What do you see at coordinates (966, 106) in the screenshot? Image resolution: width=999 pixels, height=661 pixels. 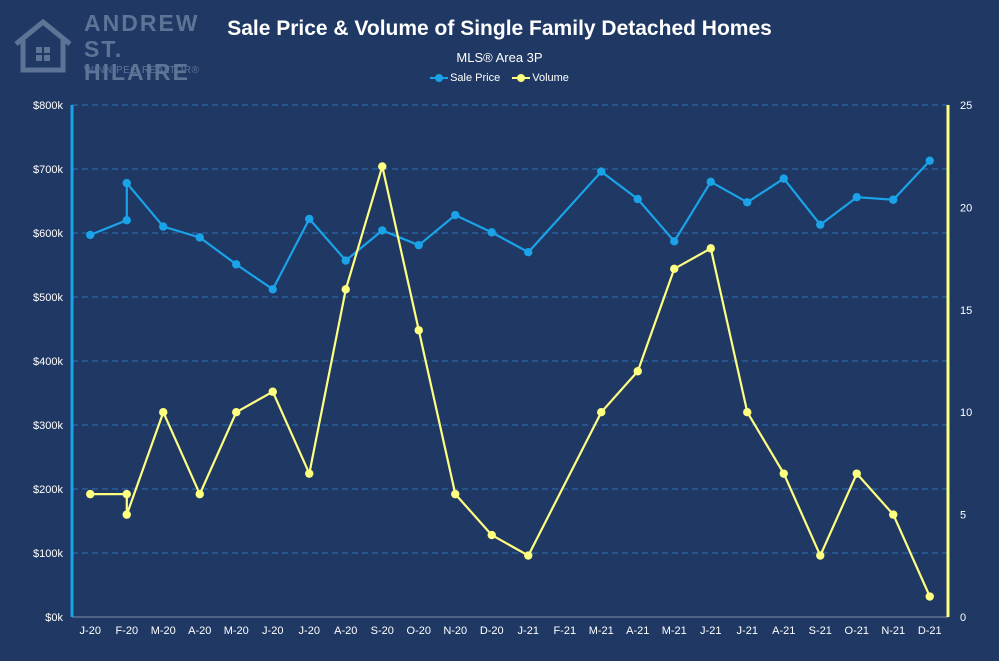 I see `y-right-tick-label: 25` at bounding box center [966, 106].